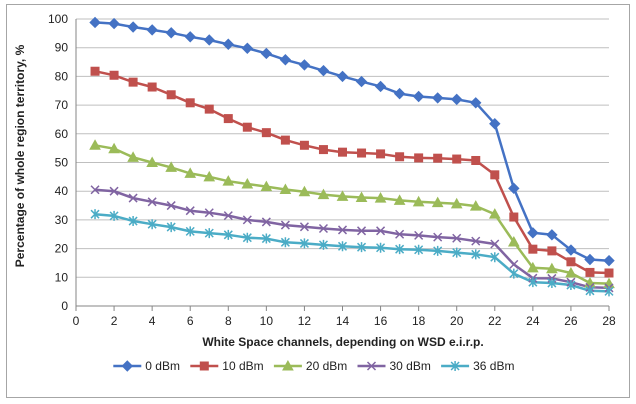 This screenshot has width=636, height=404. What do you see at coordinates (62, 163) in the screenshot?
I see `y-tick-label: 50` at bounding box center [62, 163].